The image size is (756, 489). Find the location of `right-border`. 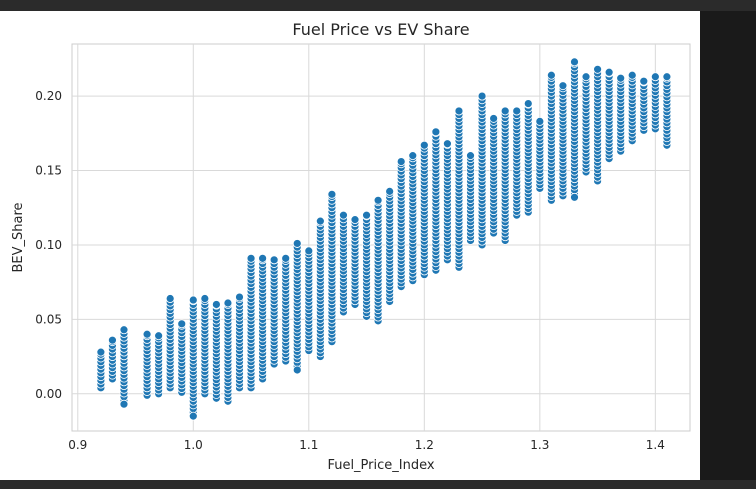

right-border is located at coordinates (728, 245).